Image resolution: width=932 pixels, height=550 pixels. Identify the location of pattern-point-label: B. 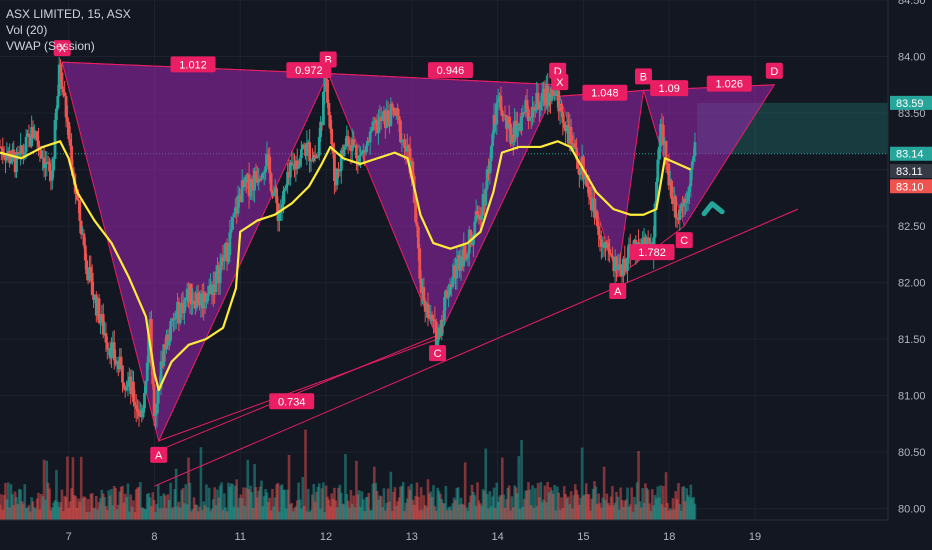
(643, 77).